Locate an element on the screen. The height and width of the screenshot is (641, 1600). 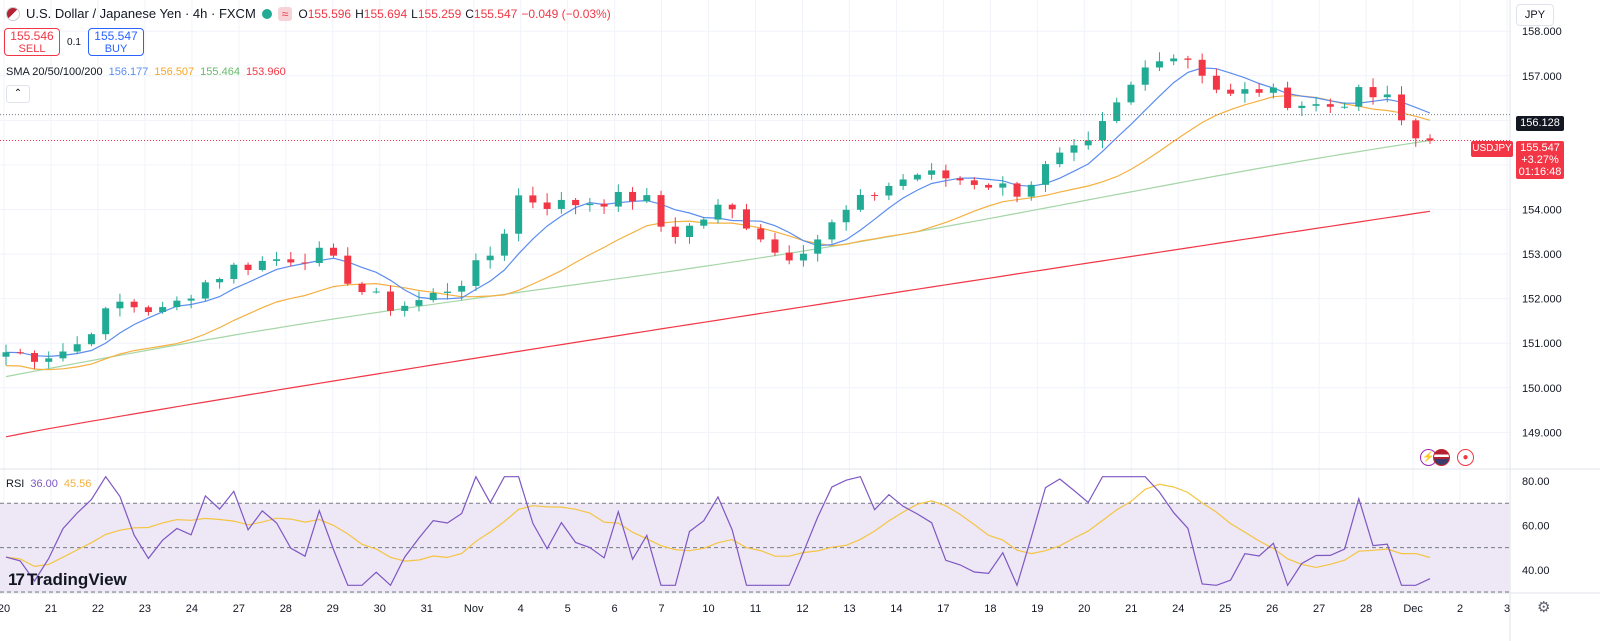
y-tick-label: 151.000 is located at coordinates (1542, 344).